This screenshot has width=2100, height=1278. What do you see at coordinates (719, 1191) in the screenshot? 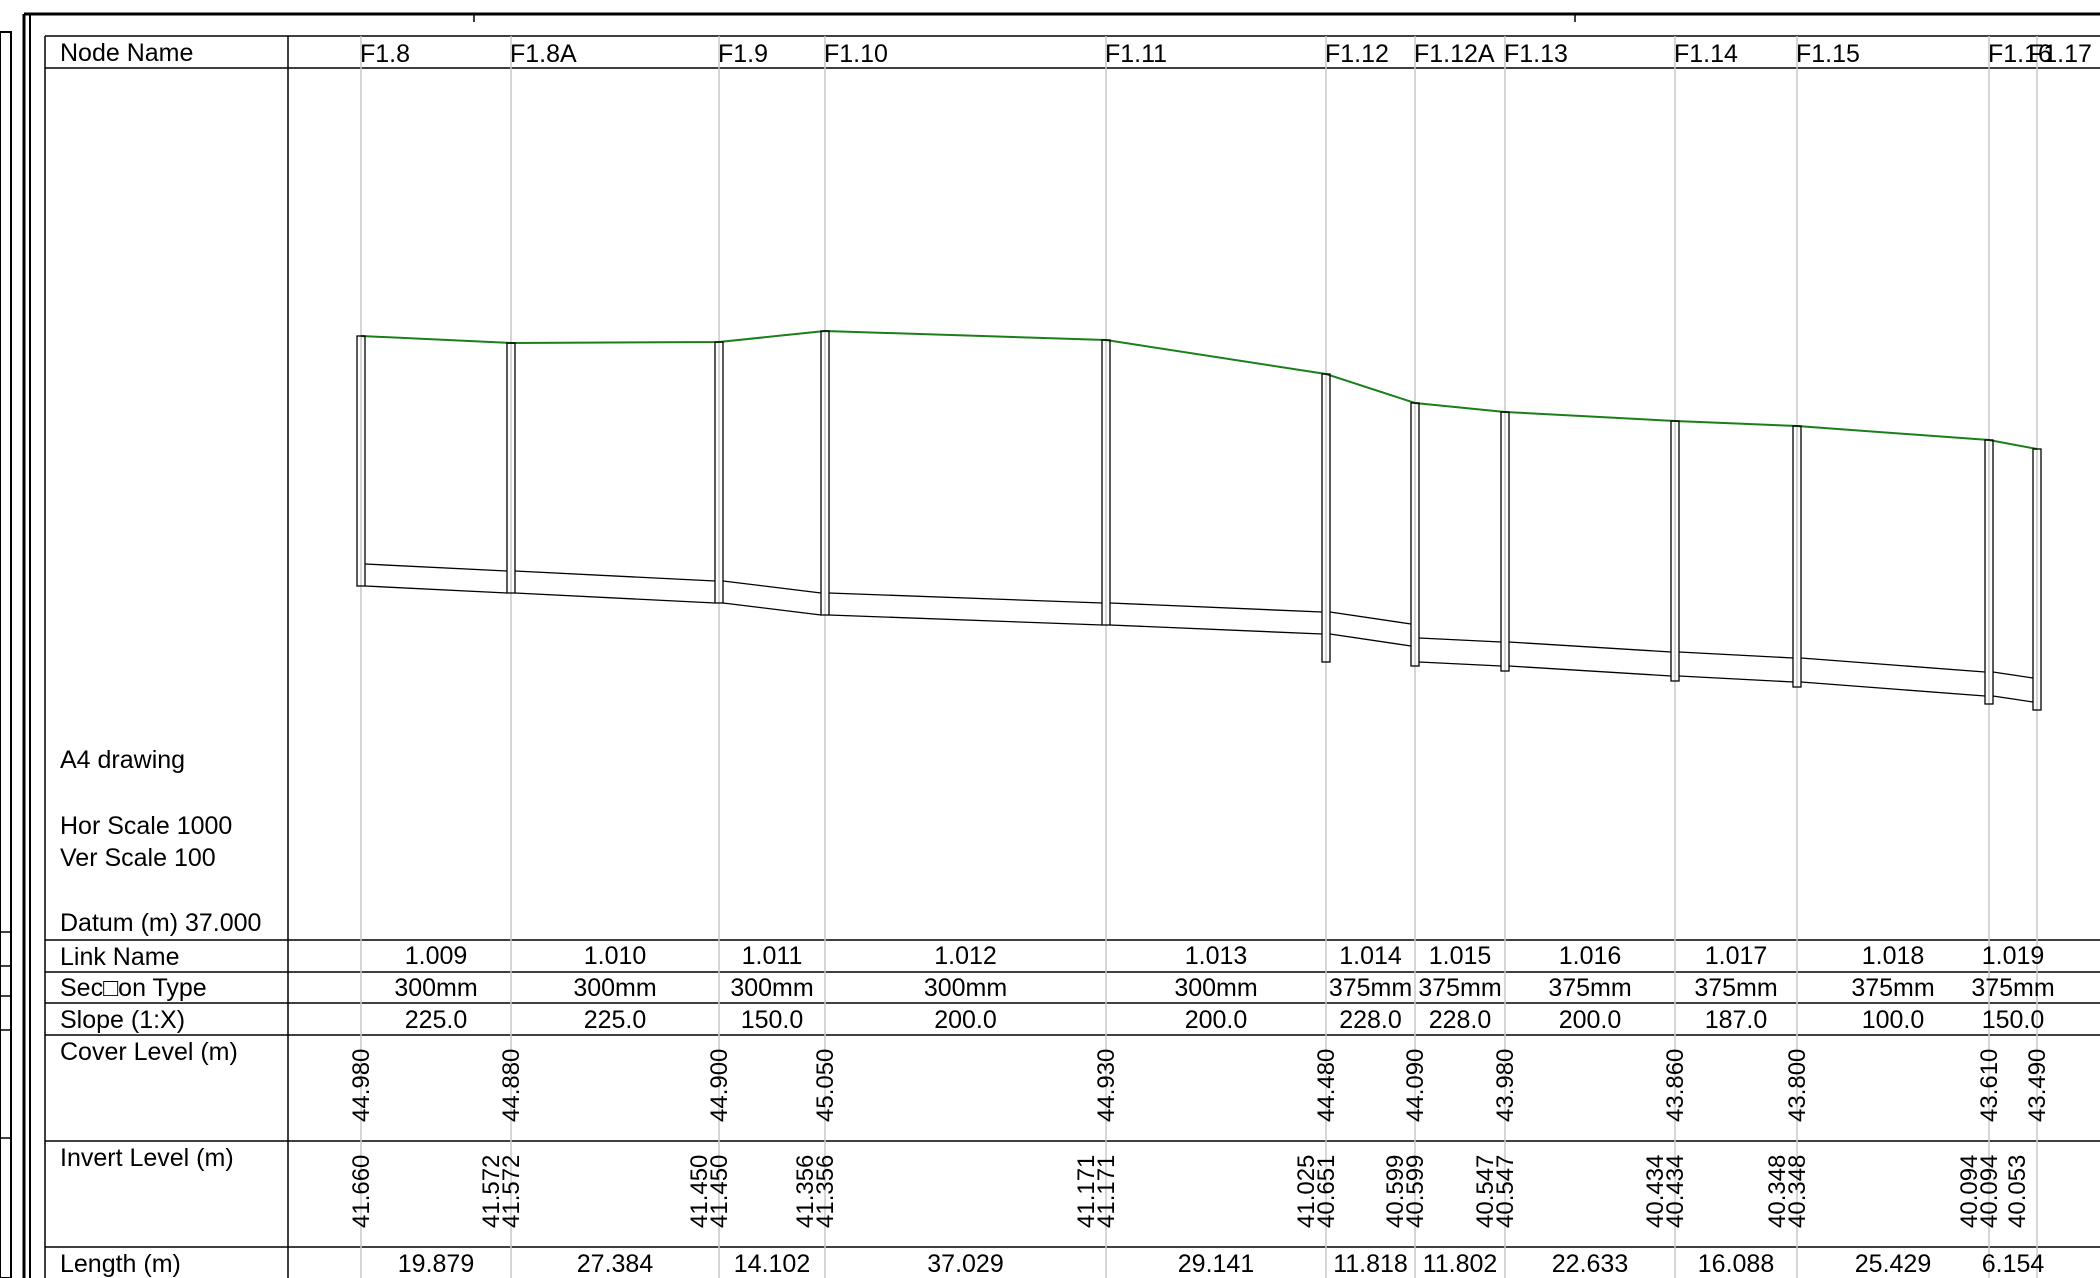
I see `upstream-invert-value: 41.450` at bounding box center [719, 1191].